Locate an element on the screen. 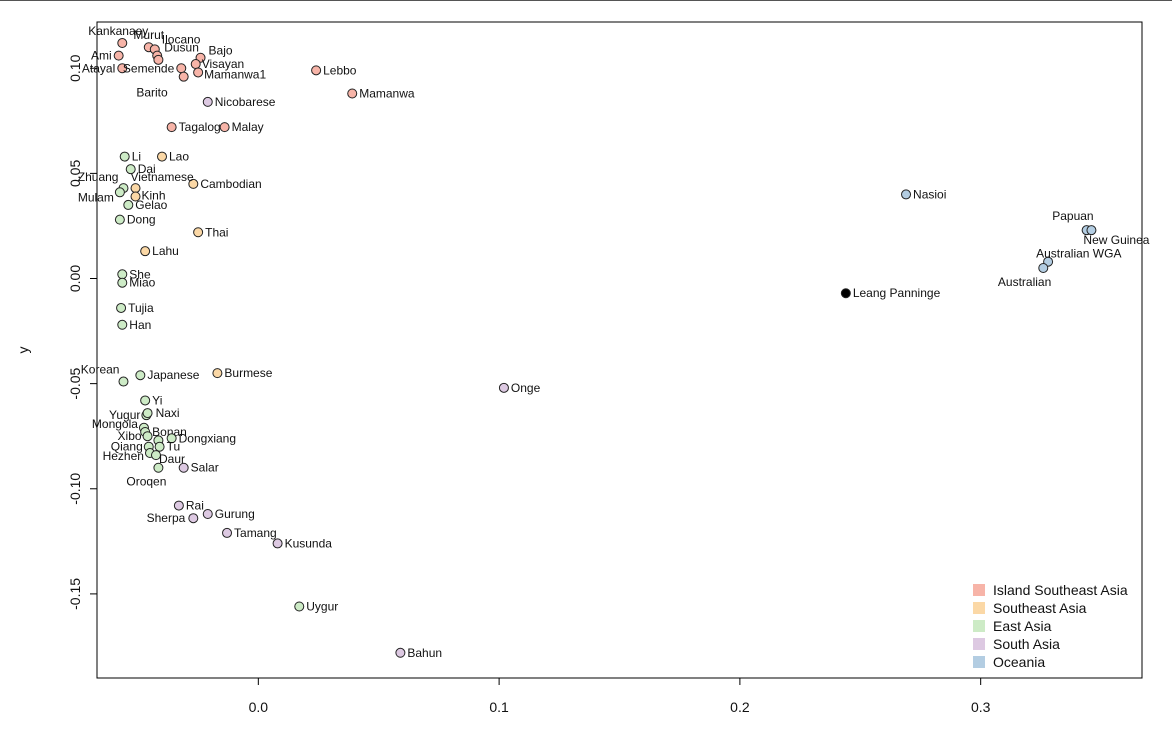 This screenshot has height=738, width=1172. point-label-uygur: Uygur is located at coordinates (322, 607).